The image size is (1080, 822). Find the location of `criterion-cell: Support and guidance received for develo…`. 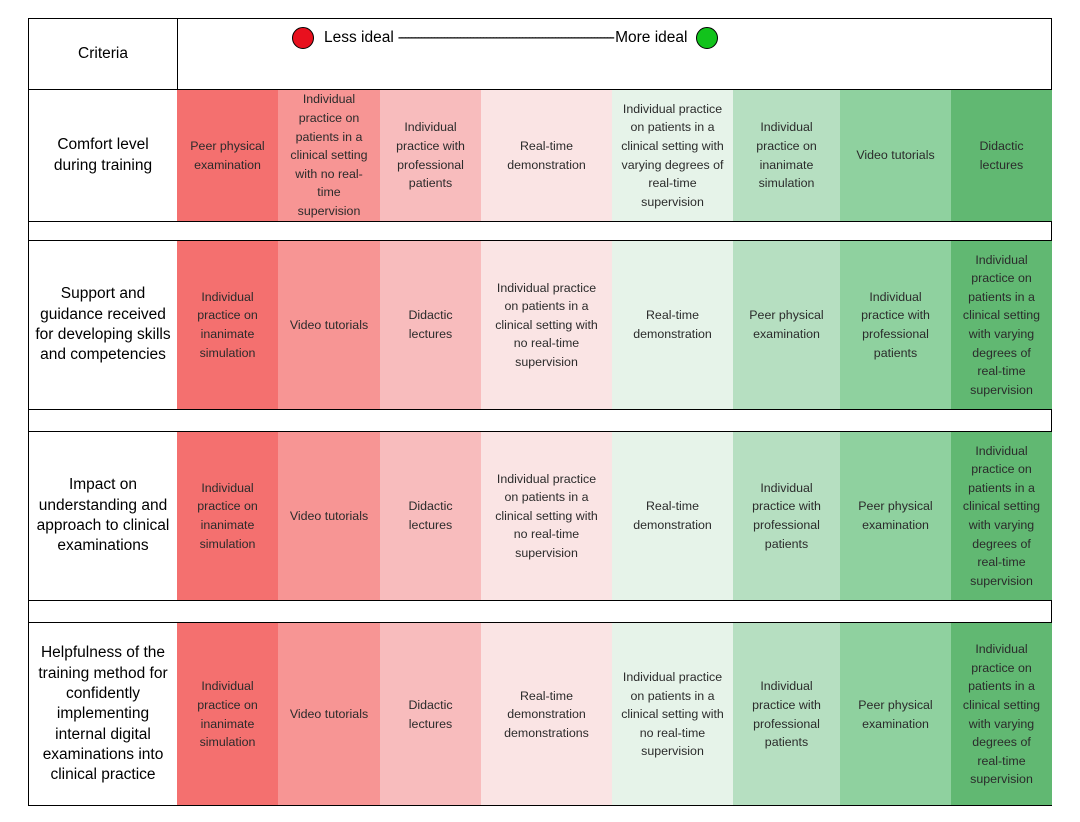

criterion-cell: Support and guidance received for develo… is located at coordinates (103, 325).